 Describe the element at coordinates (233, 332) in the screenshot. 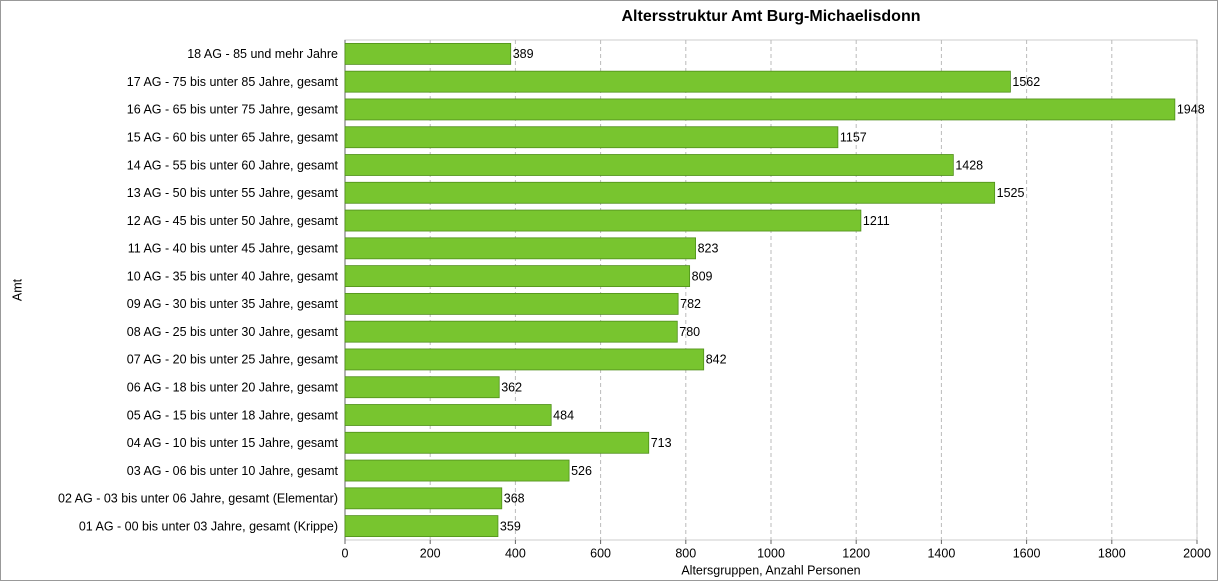

I see `y-tick-label: 08 AG - 25 bis unter 30 Jahre, gesamt` at that location.